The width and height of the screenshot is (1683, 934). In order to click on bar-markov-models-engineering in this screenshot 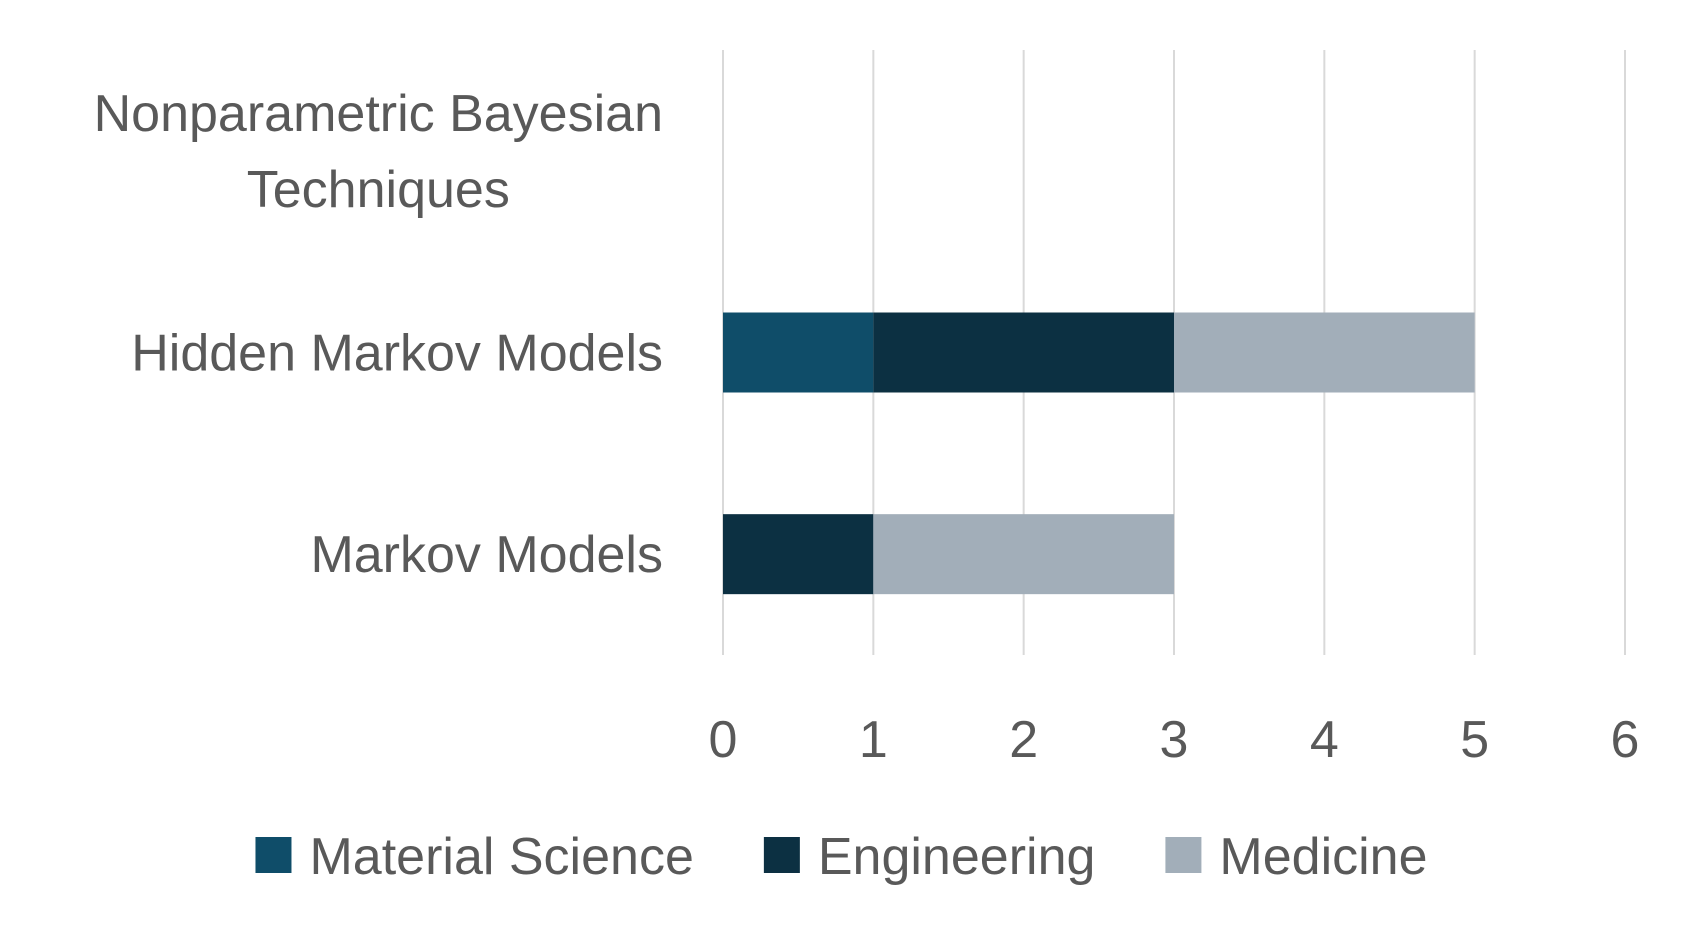, I will do `click(798, 554)`.